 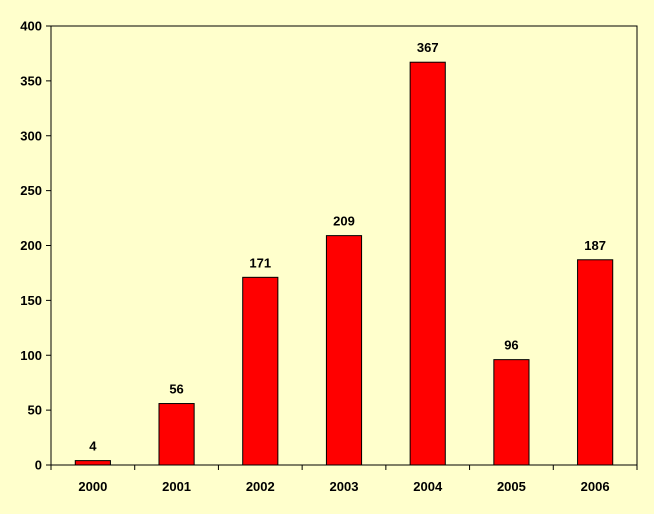 I want to click on data-label-2005: 96, so click(x=511, y=345).